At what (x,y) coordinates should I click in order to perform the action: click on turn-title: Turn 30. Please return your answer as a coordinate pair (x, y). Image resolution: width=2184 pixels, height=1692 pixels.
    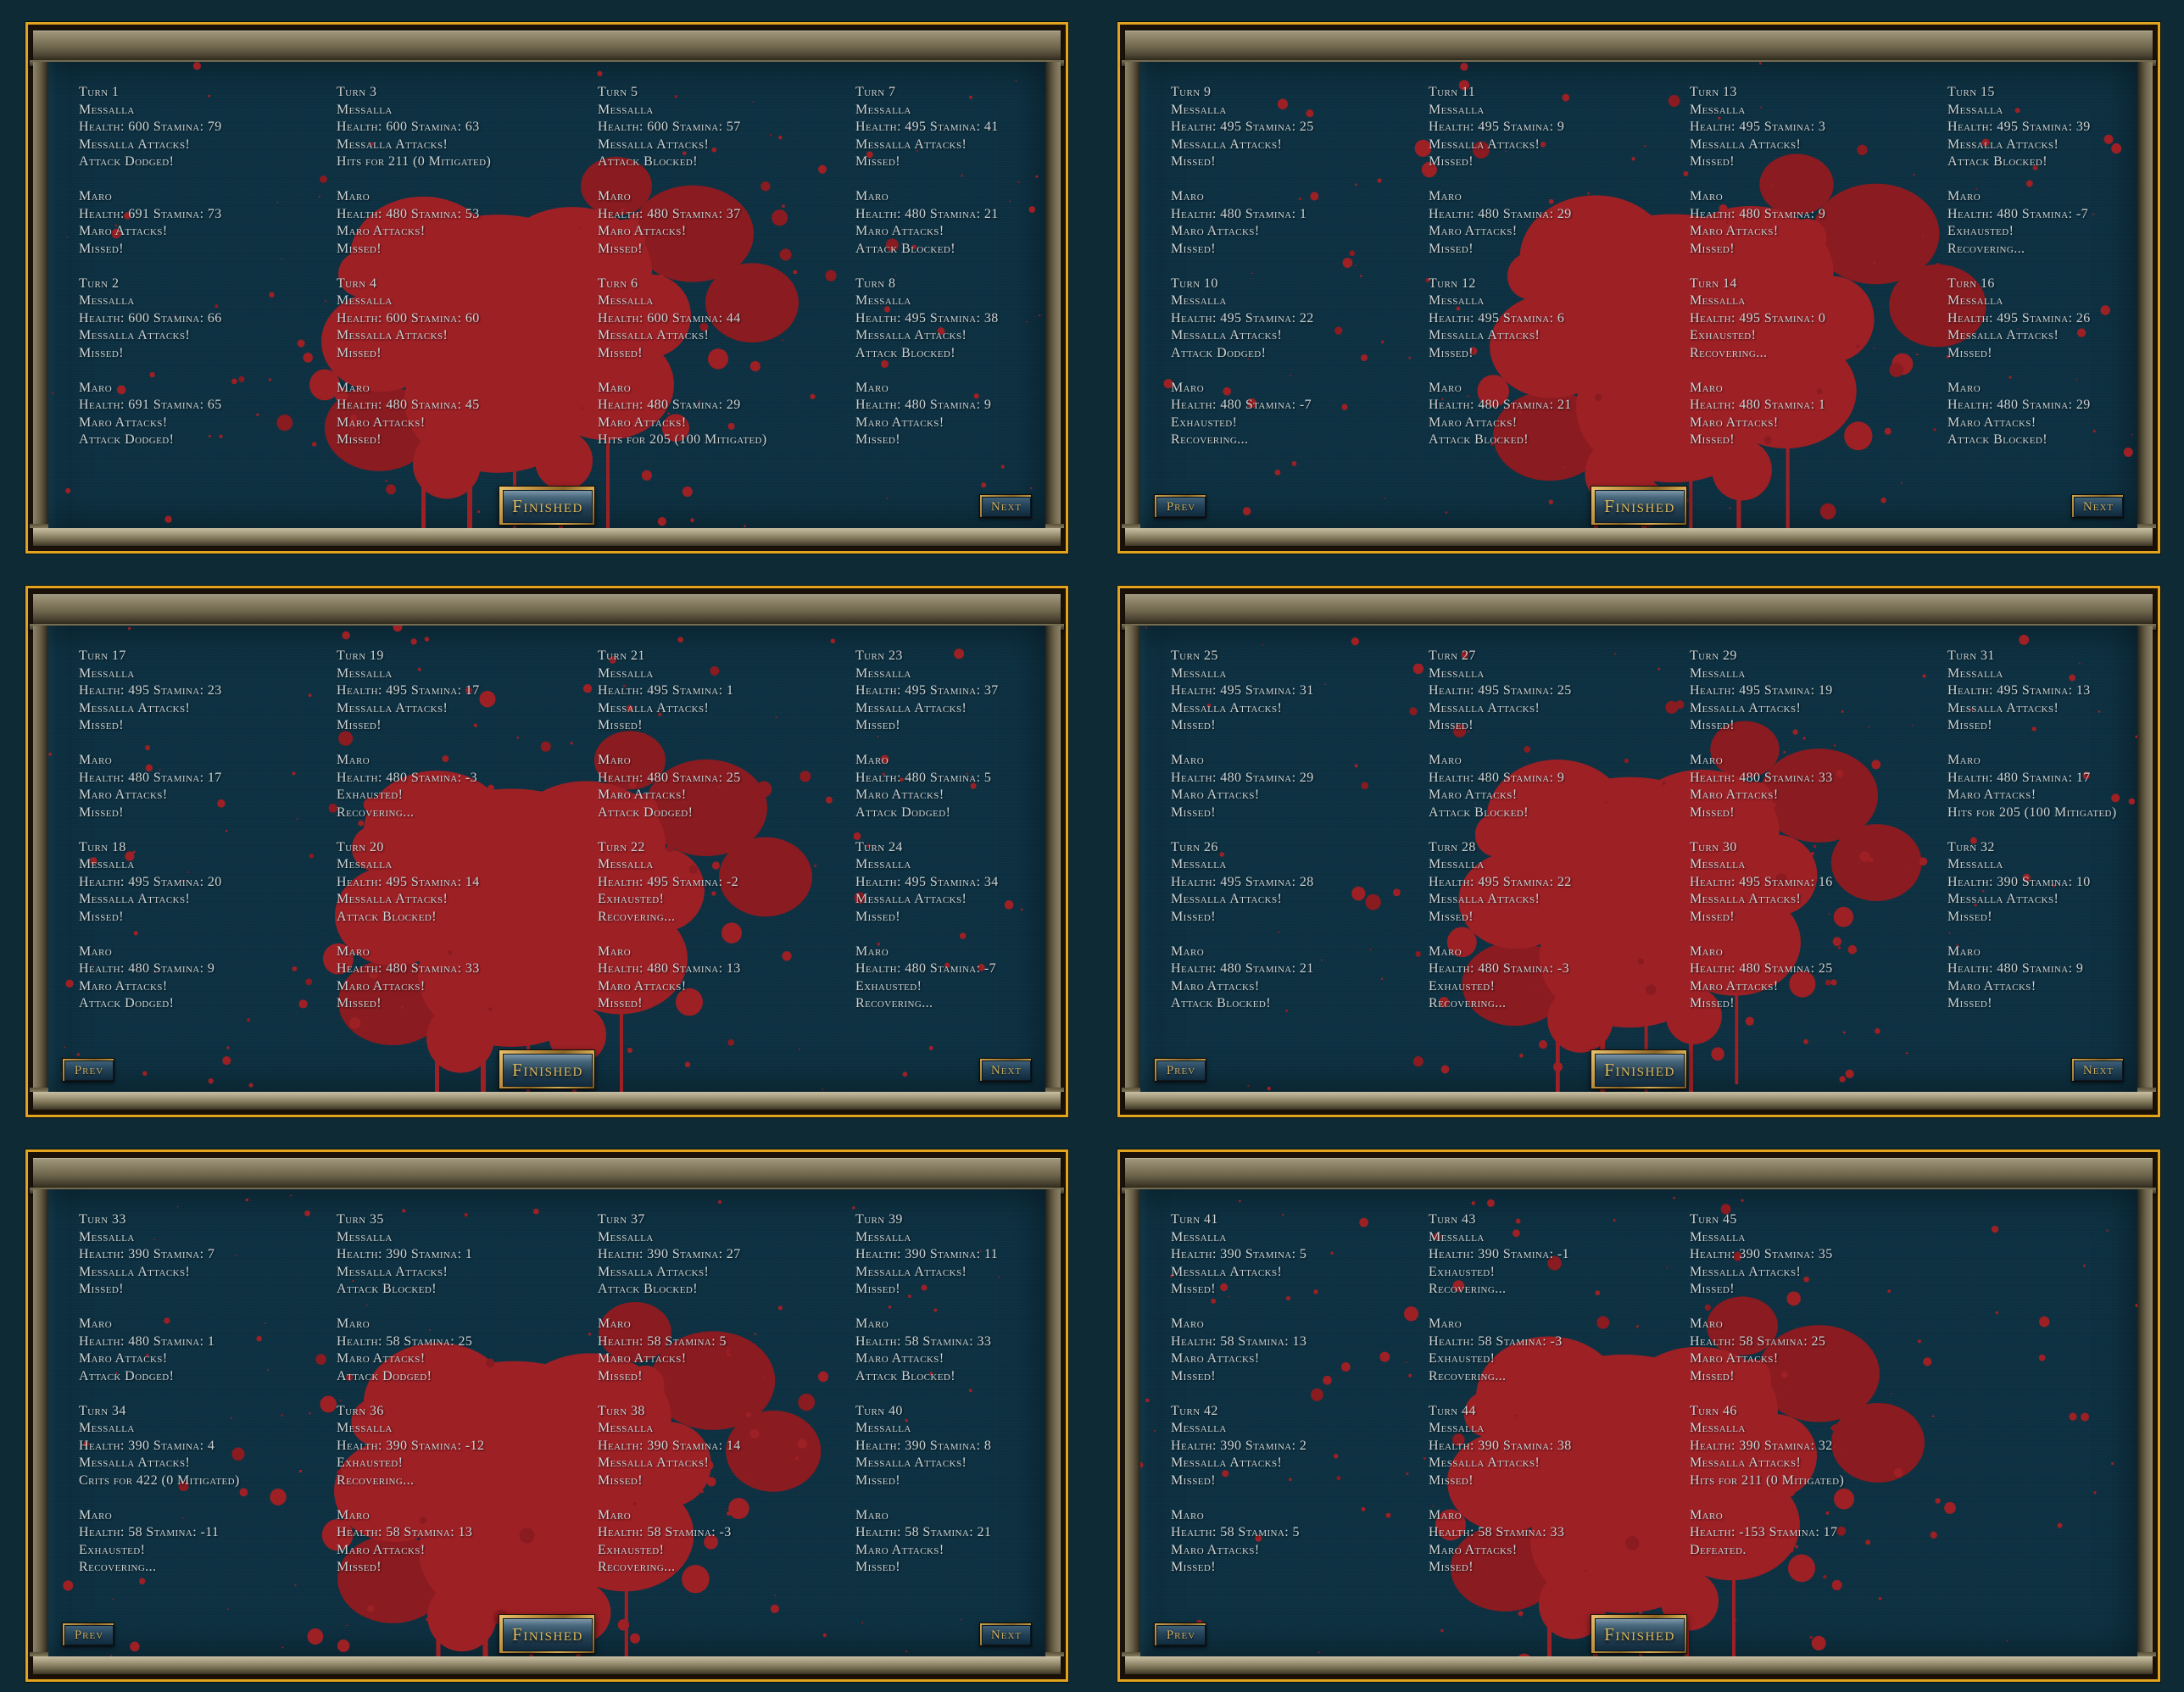
    Looking at the image, I should click on (1713, 846).